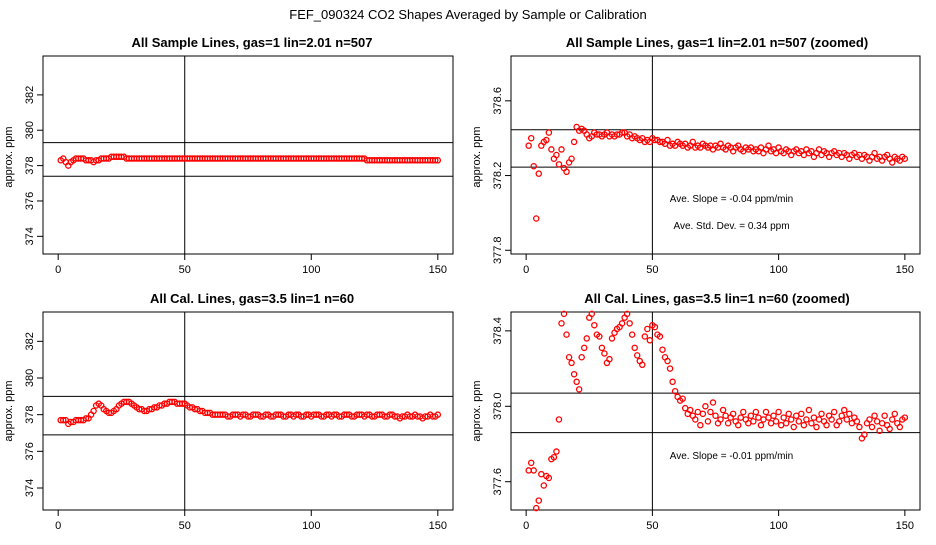 The height and width of the screenshot is (545, 936). What do you see at coordinates (498, 331) in the screenshot?
I see `y-tick-label: 378.4` at bounding box center [498, 331].